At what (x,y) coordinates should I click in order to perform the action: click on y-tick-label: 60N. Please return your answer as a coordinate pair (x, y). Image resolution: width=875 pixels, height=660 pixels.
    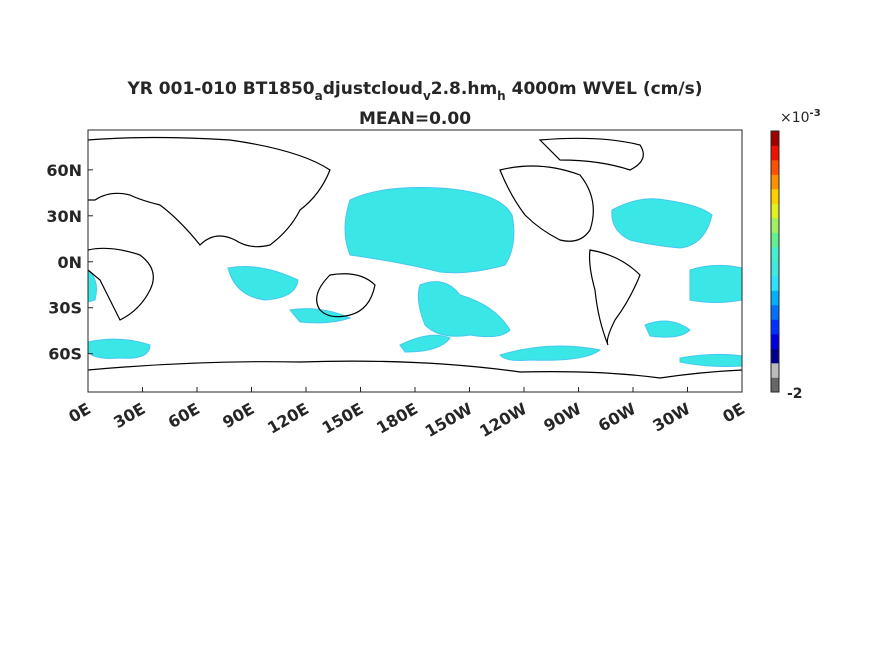
    Looking at the image, I should click on (64, 170).